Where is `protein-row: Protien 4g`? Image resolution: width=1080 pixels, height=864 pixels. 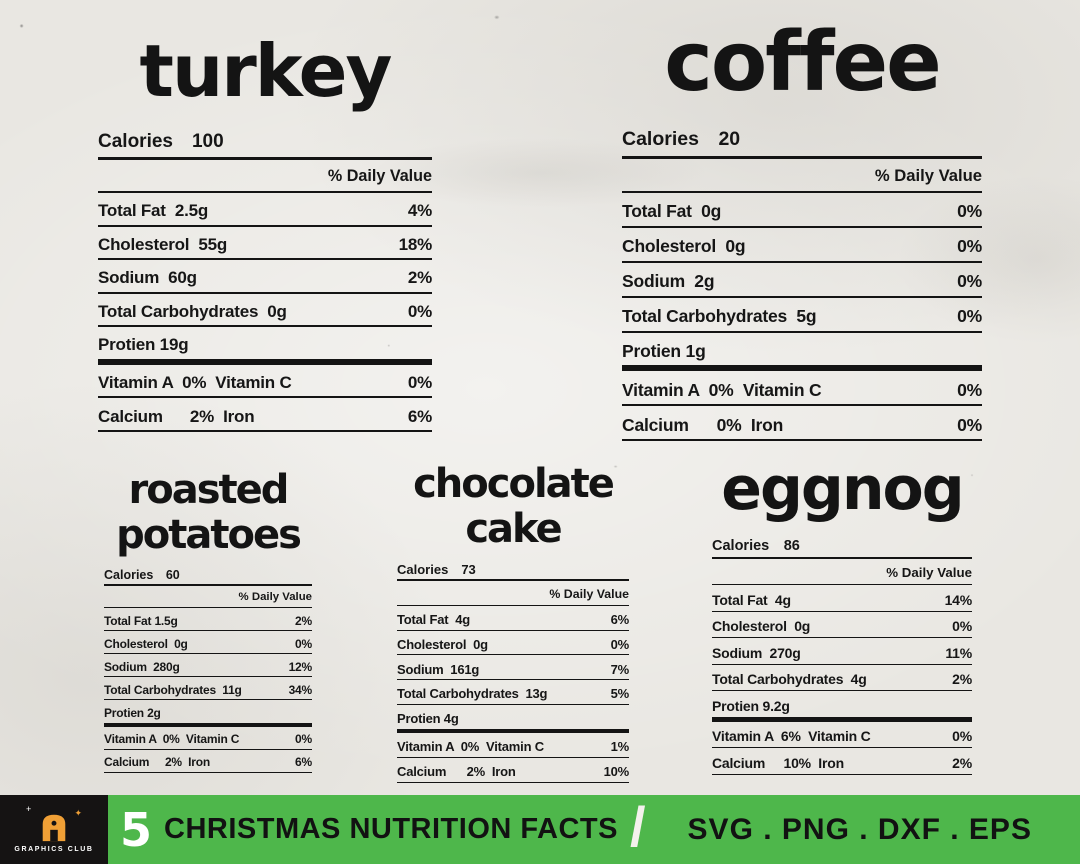
protein-row: Protien 4g is located at coordinates (513, 719).